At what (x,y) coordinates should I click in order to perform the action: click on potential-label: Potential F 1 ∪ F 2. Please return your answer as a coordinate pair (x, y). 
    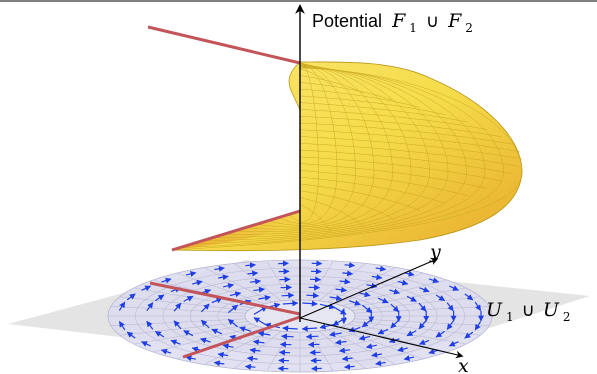
    Looking at the image, I should click on (392, 23).